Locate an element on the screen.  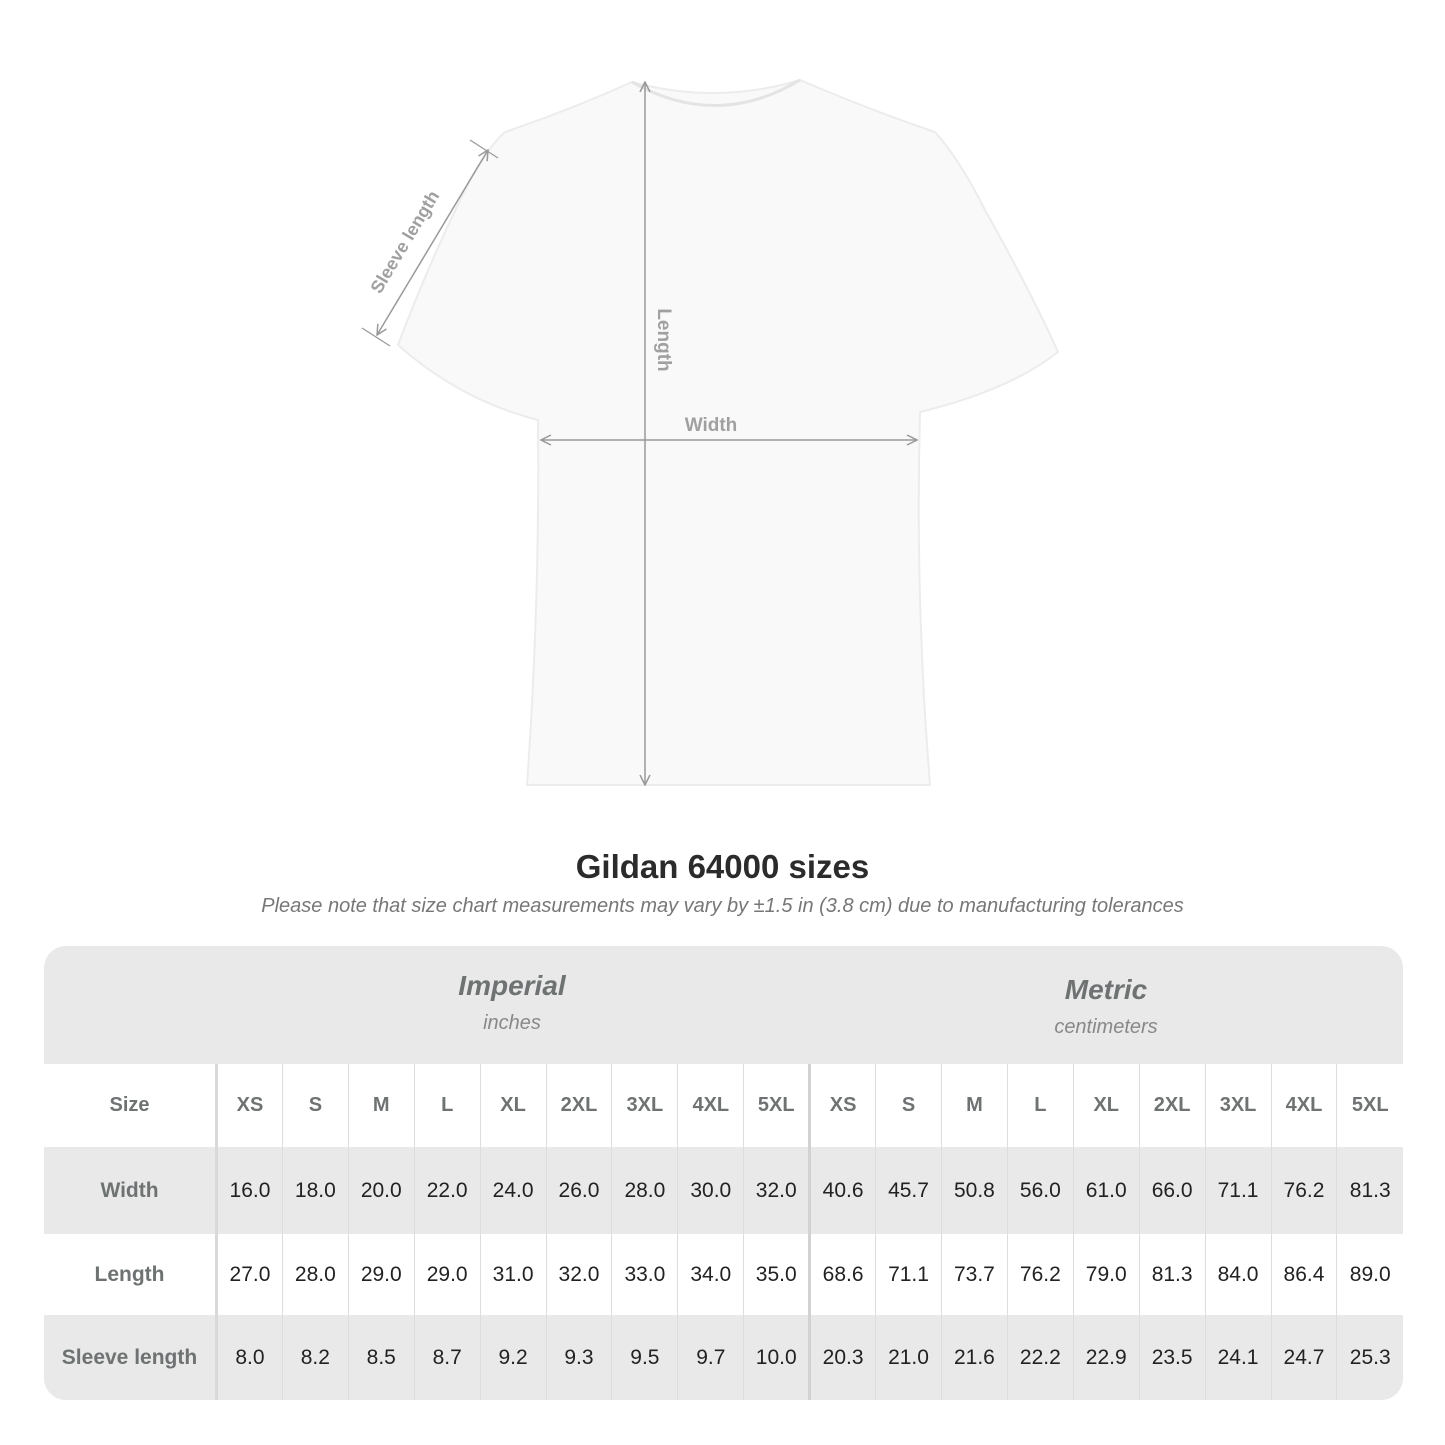
imperial-cell: 9.5 is located at coordinates (644, 1357).